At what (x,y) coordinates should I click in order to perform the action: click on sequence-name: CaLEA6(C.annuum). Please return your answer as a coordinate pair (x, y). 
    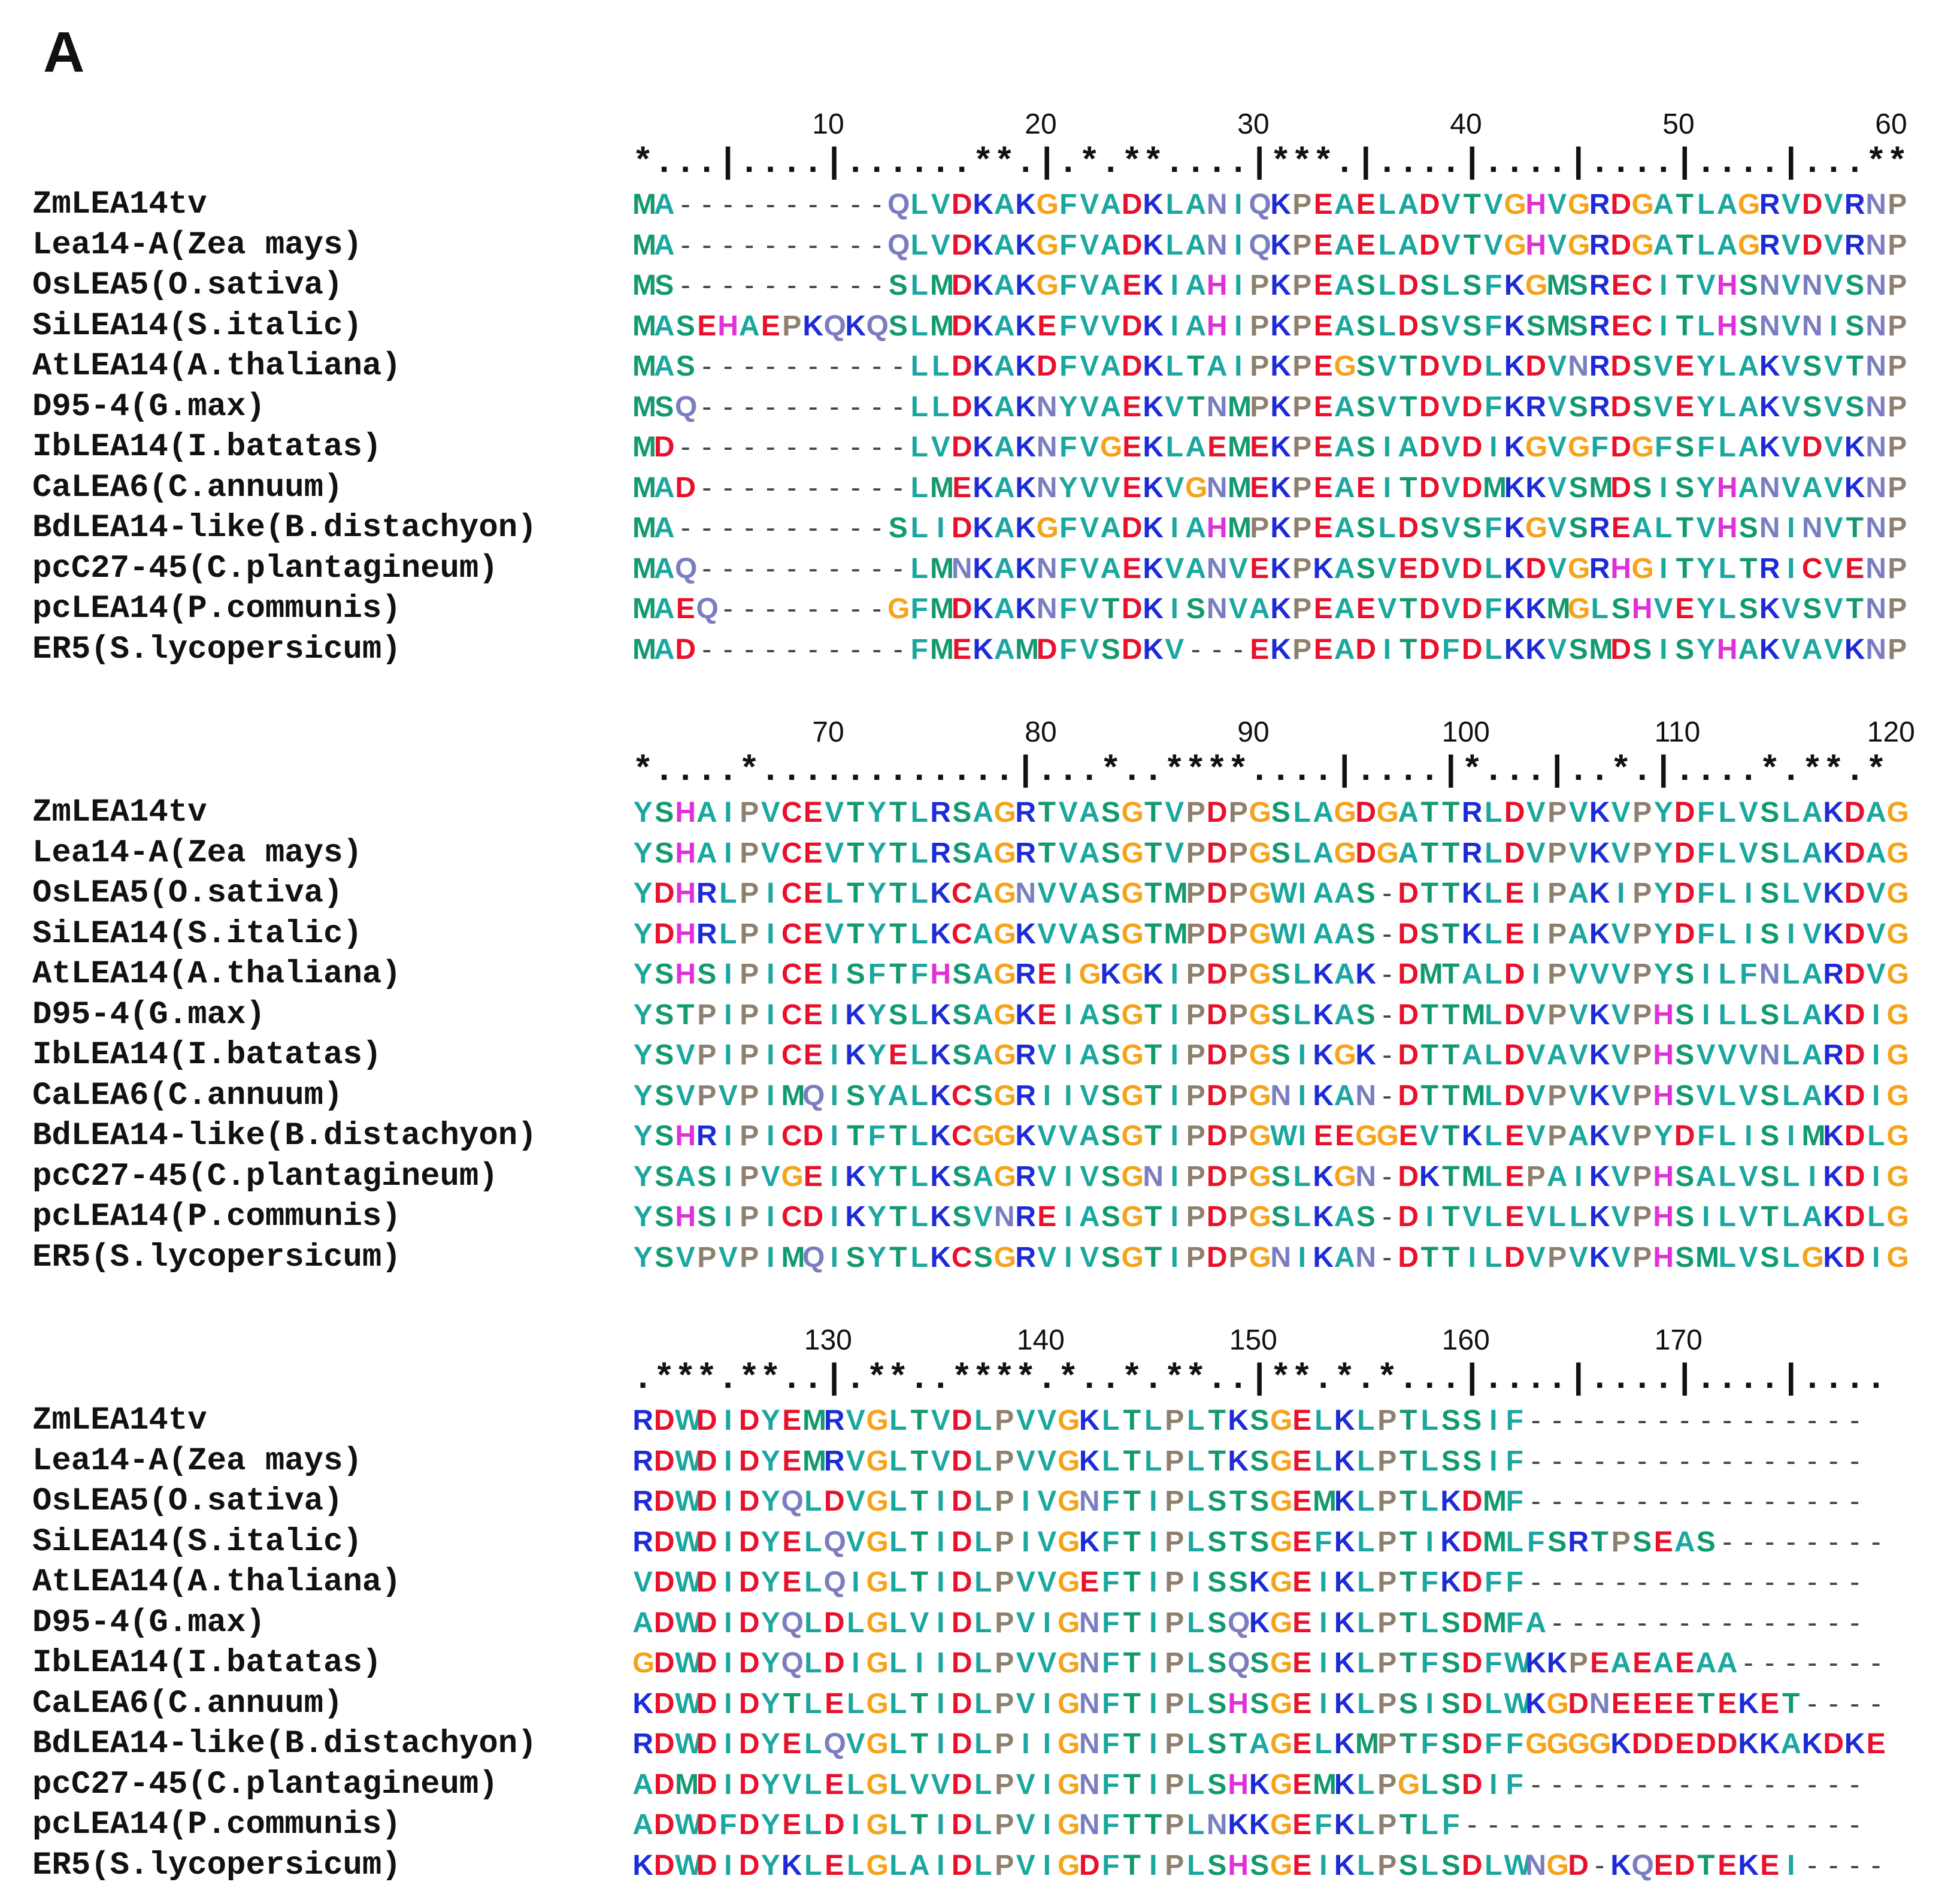
    Looking at the image, I should click on (187, 1703).